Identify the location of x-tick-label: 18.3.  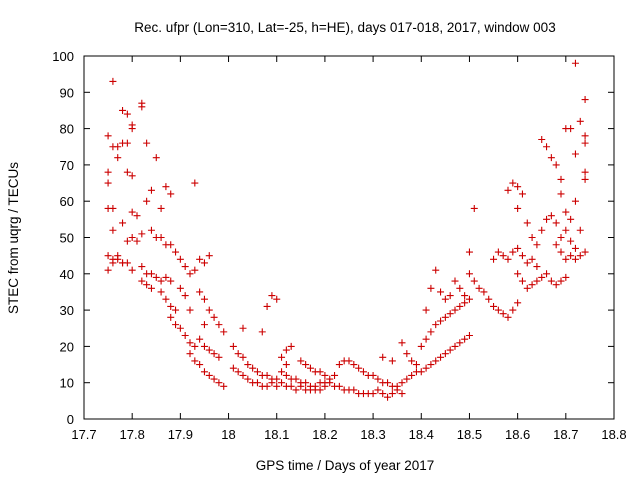
(372, 434).